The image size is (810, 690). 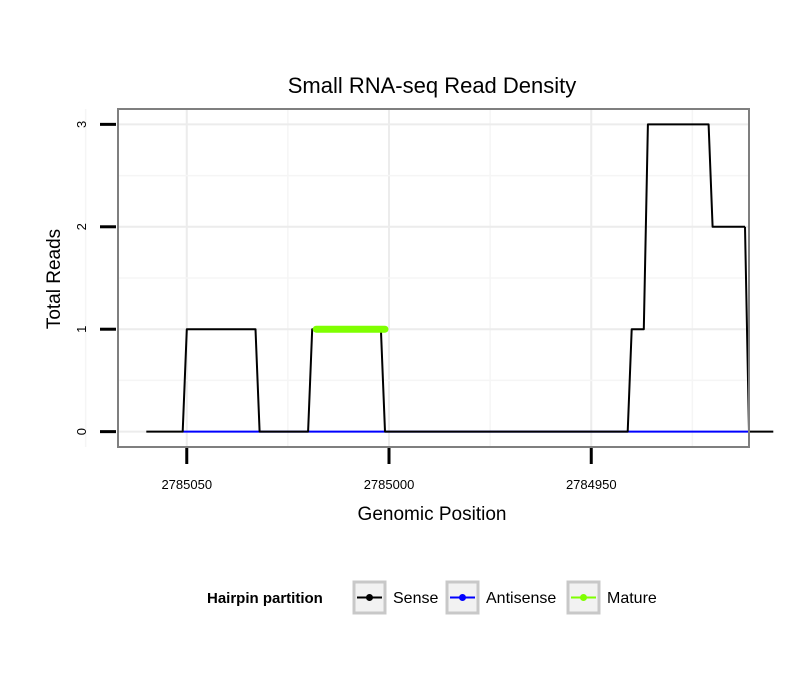 I want to click on legend-item-antisense: Antisense, so click(x=500, y=597).